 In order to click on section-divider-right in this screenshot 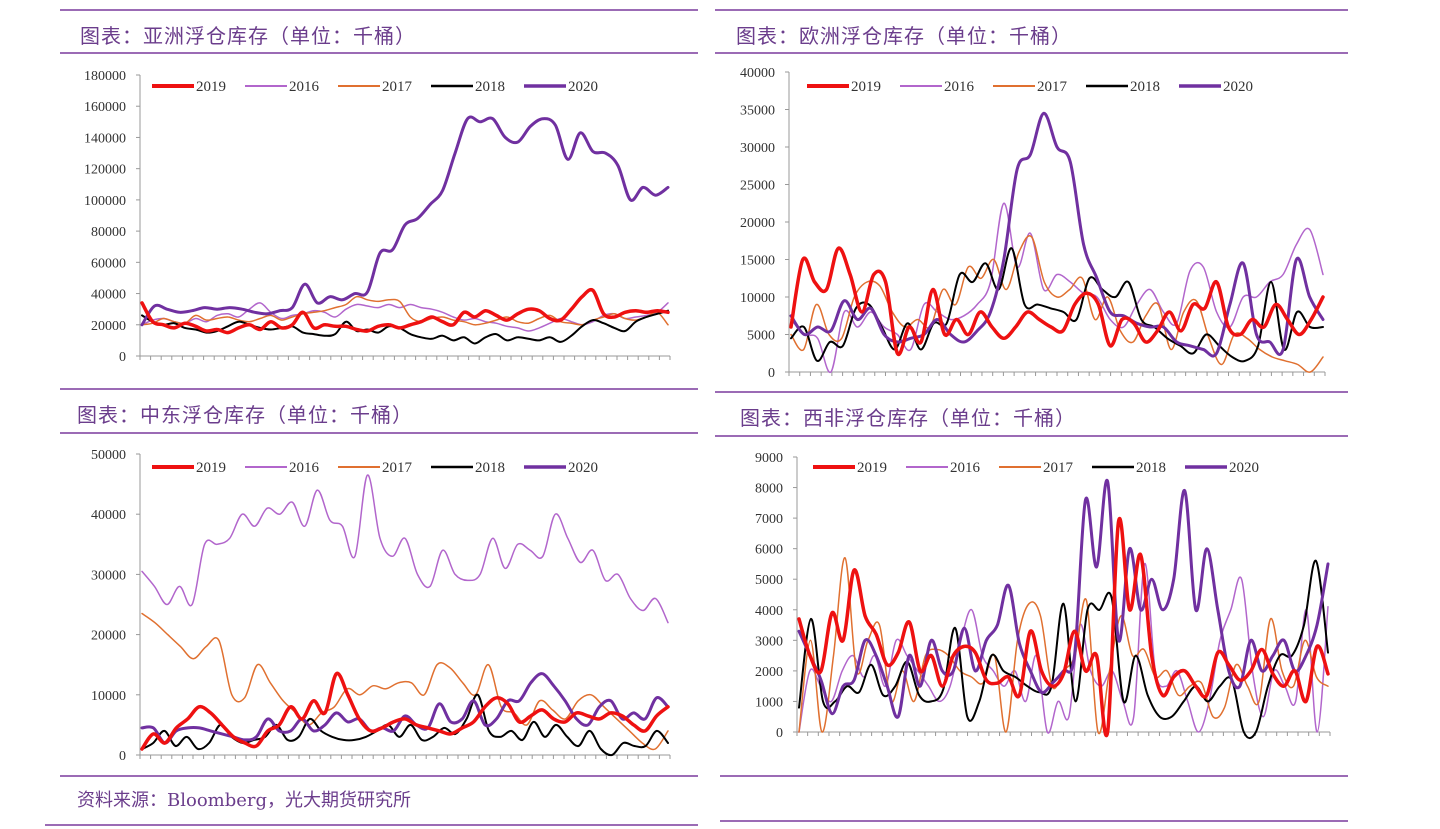, I will do `click(1031, 392)`.